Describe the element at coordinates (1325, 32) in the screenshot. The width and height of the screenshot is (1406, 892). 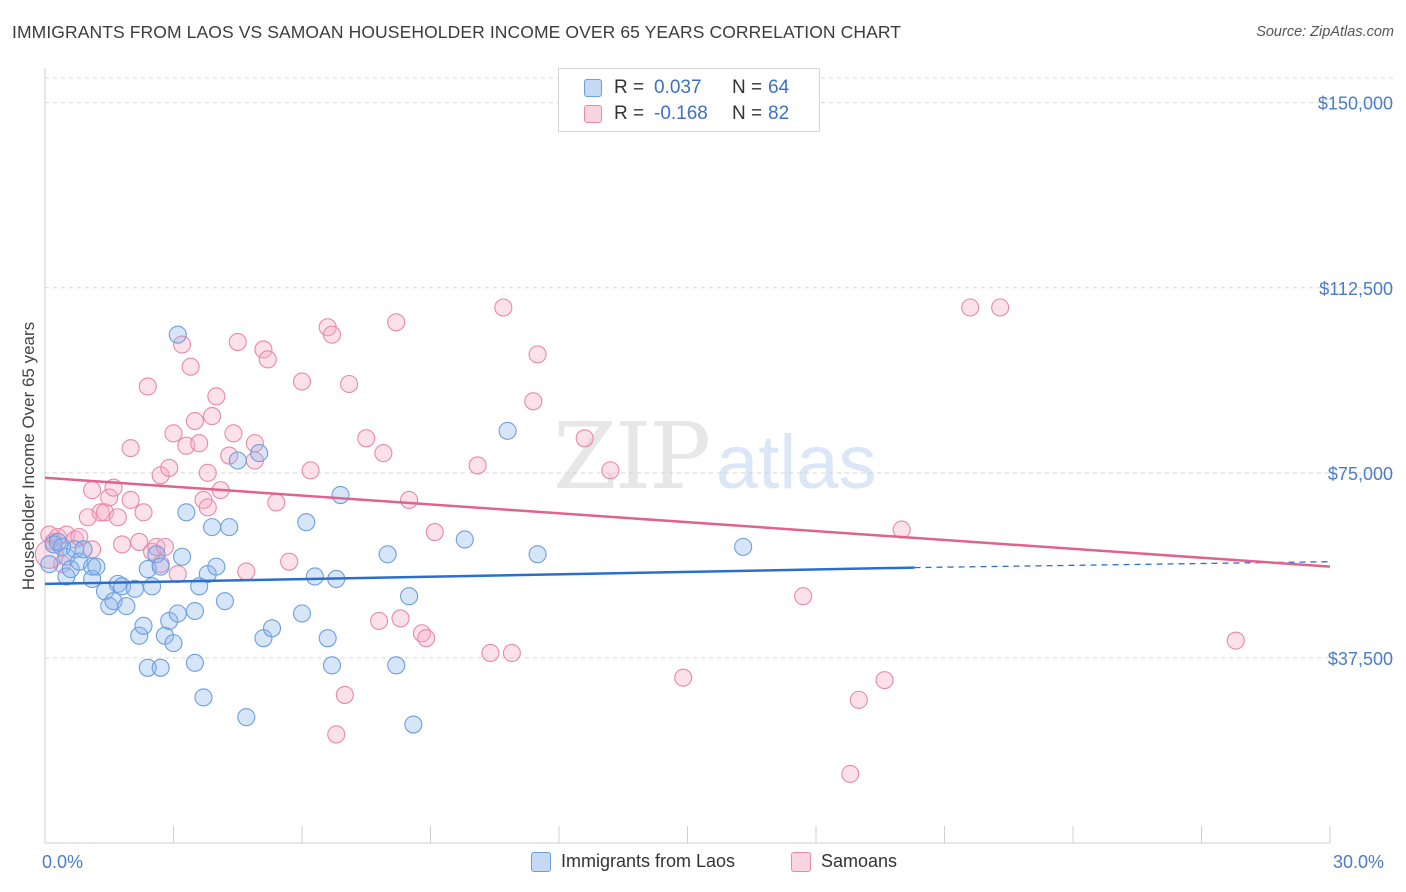
I see `source-label: Source: ZipAtlas.com` at that location.